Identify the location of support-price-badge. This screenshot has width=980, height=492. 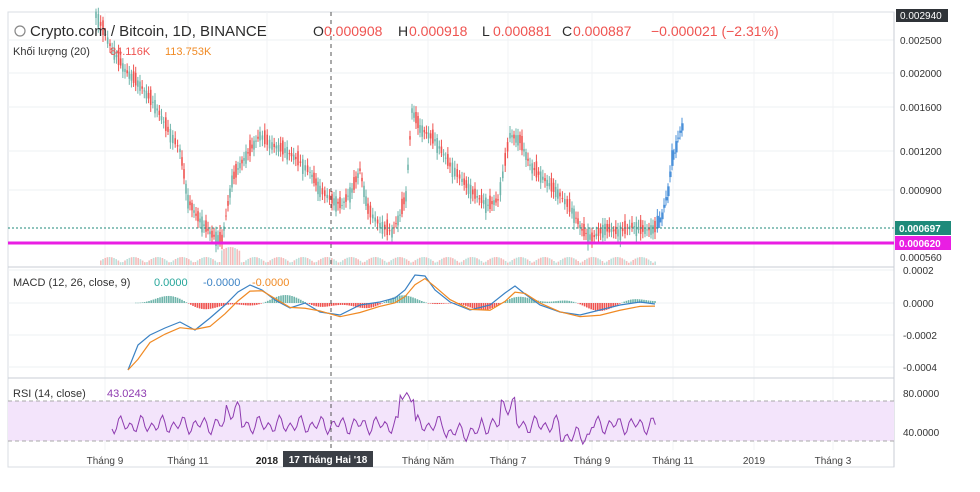
(923, 243).